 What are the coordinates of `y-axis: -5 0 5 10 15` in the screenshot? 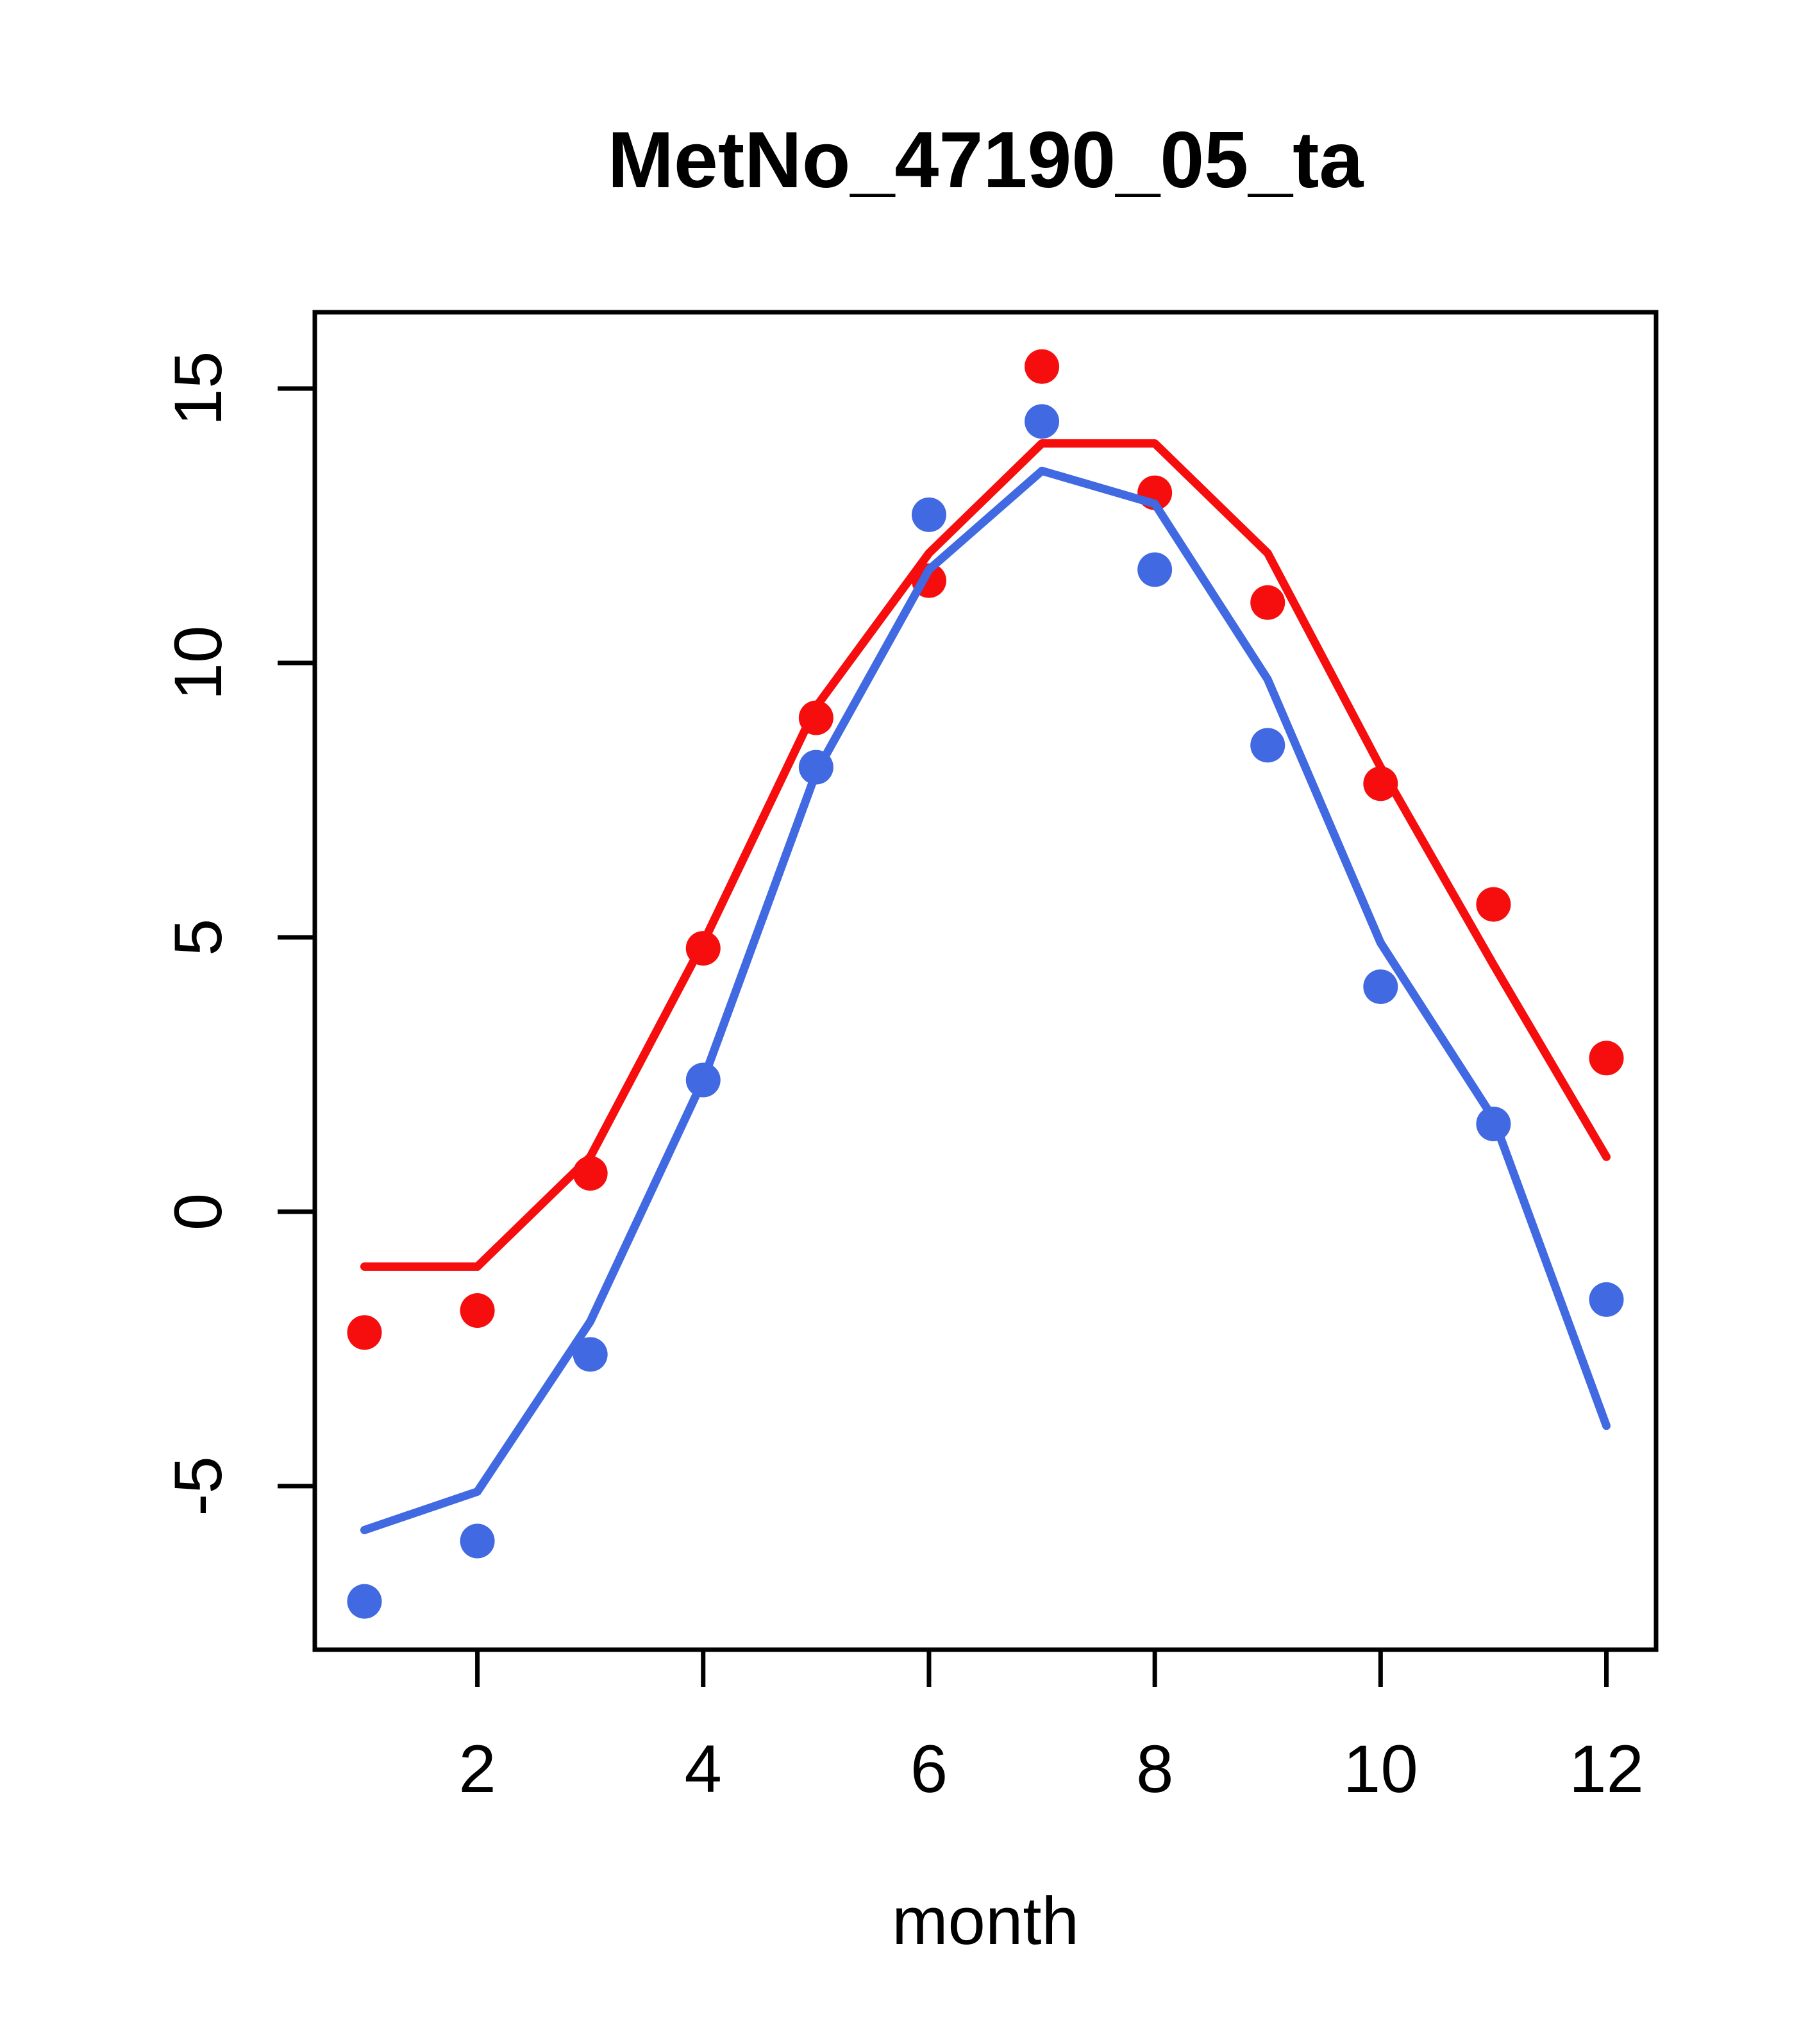 It's located at (238, 933).